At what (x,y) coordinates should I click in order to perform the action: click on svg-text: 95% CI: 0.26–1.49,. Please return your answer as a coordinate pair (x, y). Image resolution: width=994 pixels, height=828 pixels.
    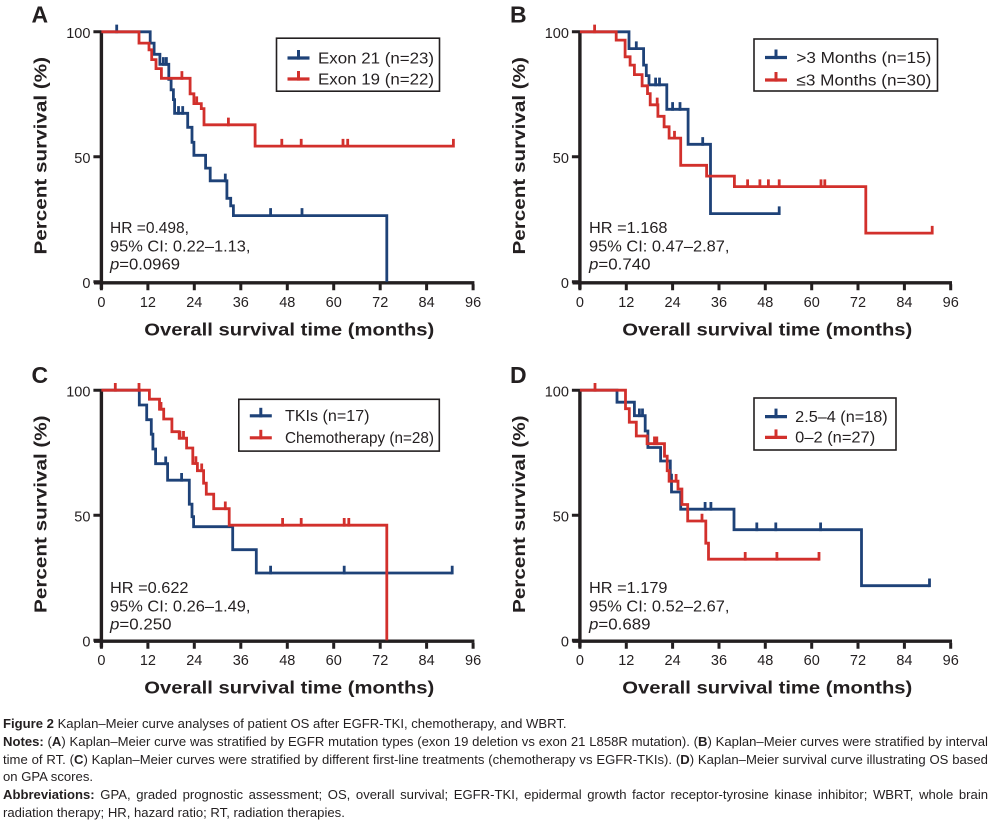
    Looking at the image, I should click on (180, 606).